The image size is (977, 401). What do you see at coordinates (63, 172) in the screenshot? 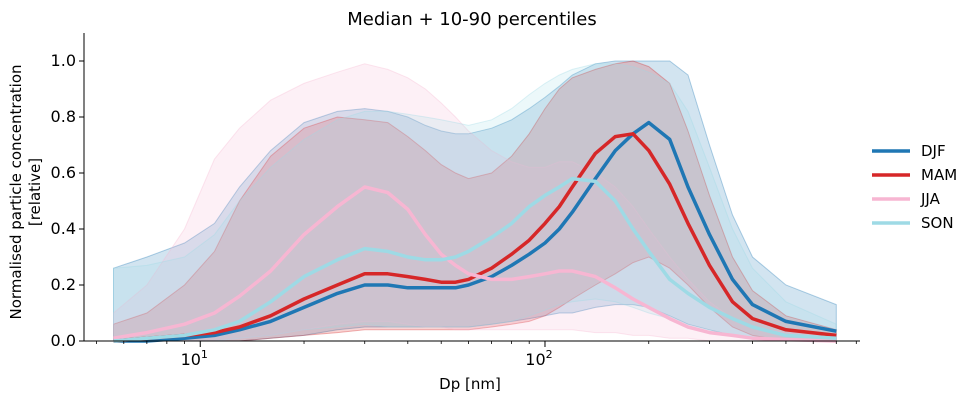
I see `y-tick-label: 0.6` at bounding box center [63, 172].